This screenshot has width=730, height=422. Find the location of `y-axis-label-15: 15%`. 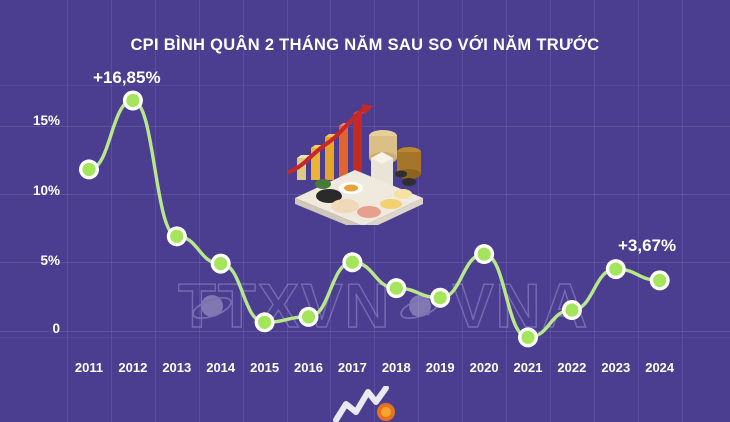

y-axis-label-15: 15% is located at coordinates (46, 120).